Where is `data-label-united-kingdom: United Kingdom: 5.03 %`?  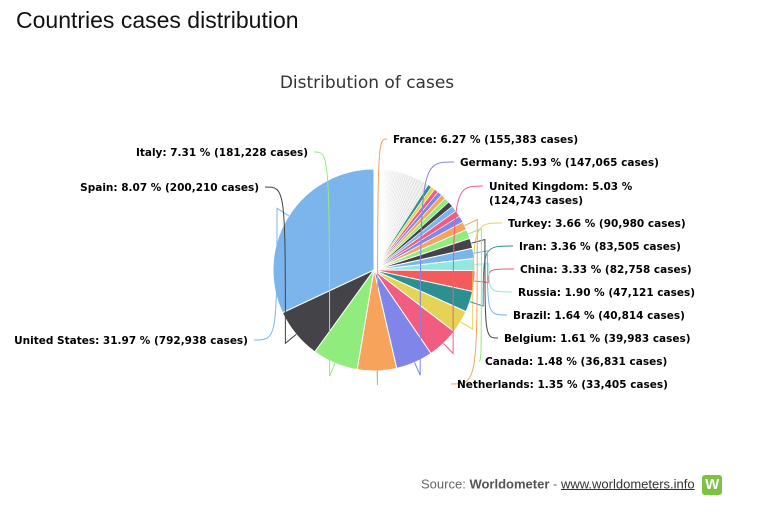 data-label-united-kingdom: United Kingdom: 5.03 % is located at coordinates (561, 187).